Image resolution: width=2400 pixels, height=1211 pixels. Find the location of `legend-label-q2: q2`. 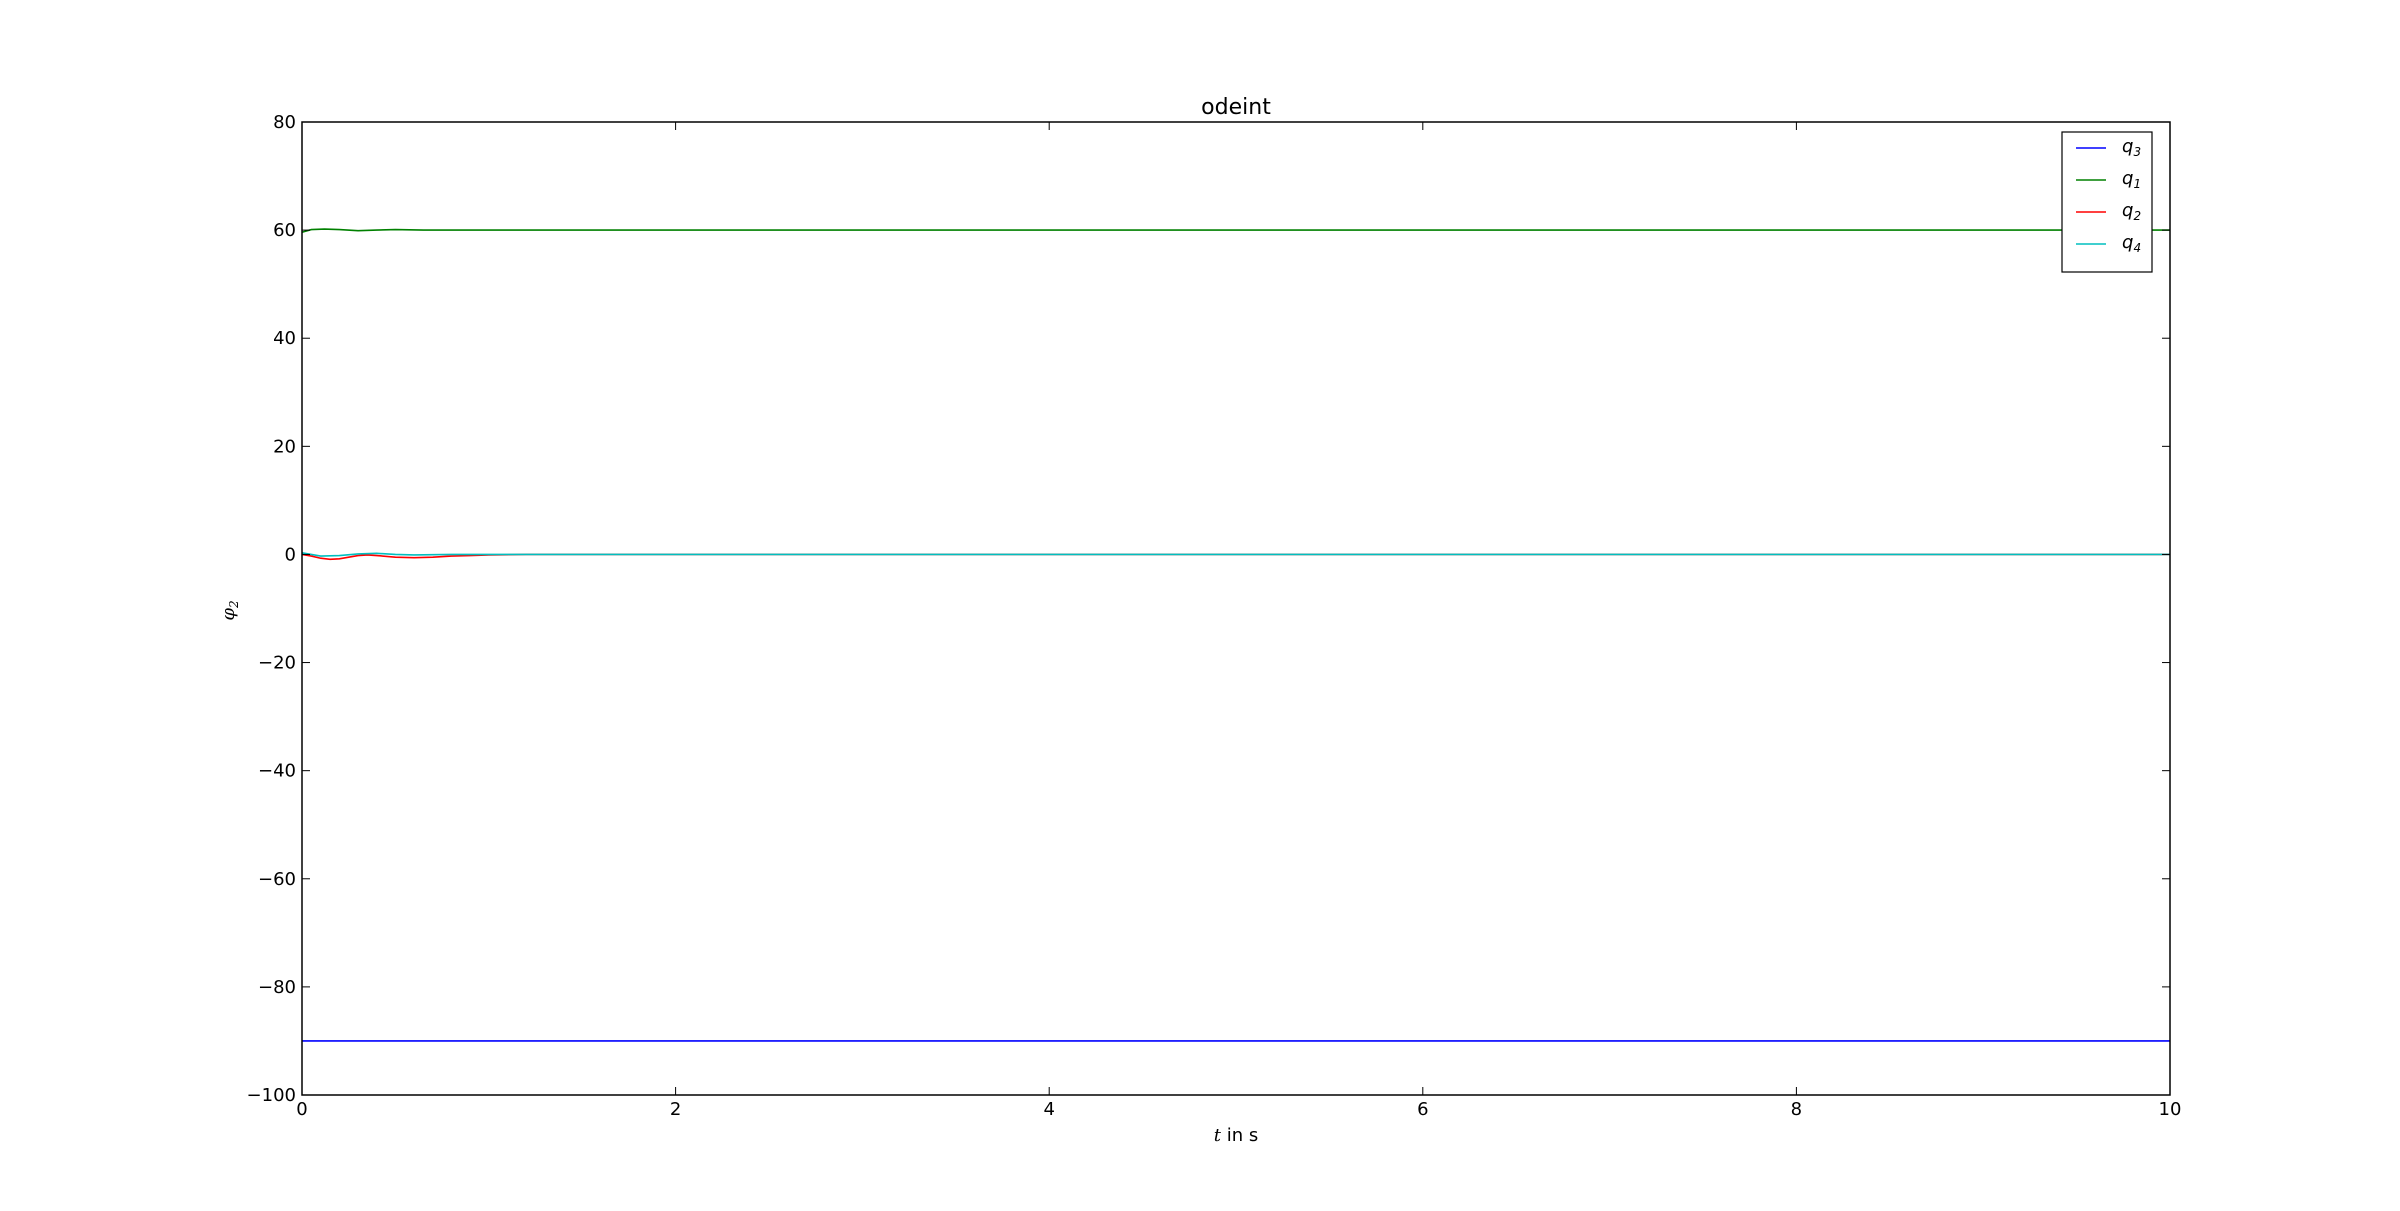

legend-label-q2: q2 is located at coordinates (2131, 211).